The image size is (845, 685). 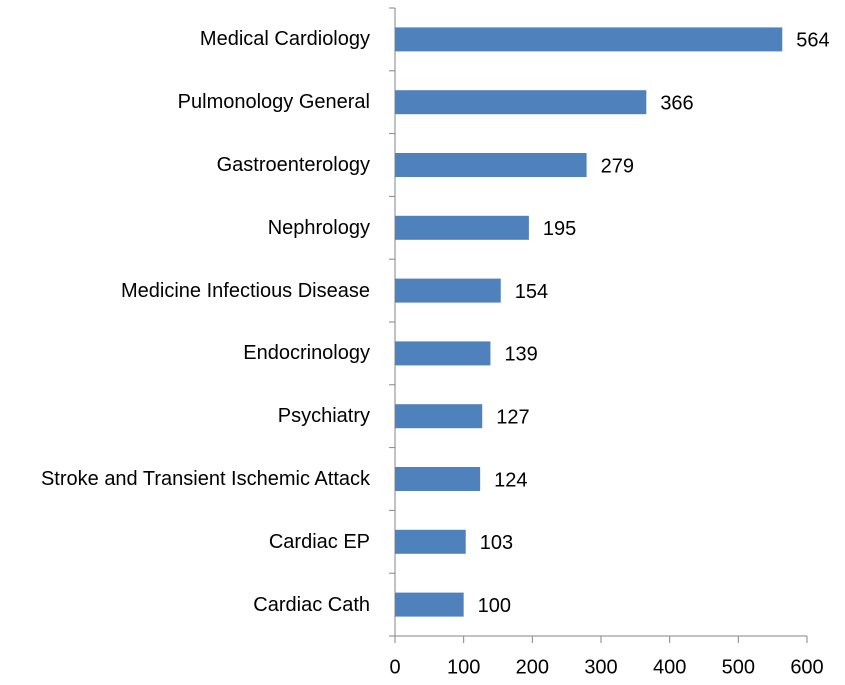 I want to click on x-tick-label: 100, so click(x=463, y=667).